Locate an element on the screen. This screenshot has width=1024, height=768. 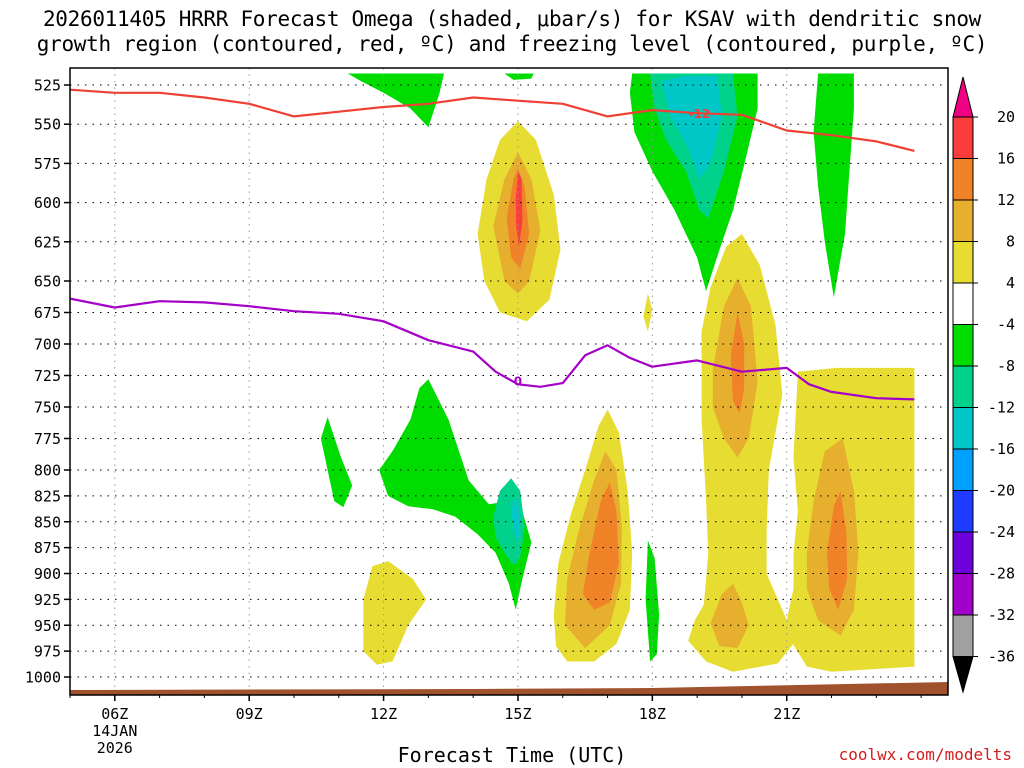
colorbar-swatch--28to-24 is located at coordinates (963, 552).